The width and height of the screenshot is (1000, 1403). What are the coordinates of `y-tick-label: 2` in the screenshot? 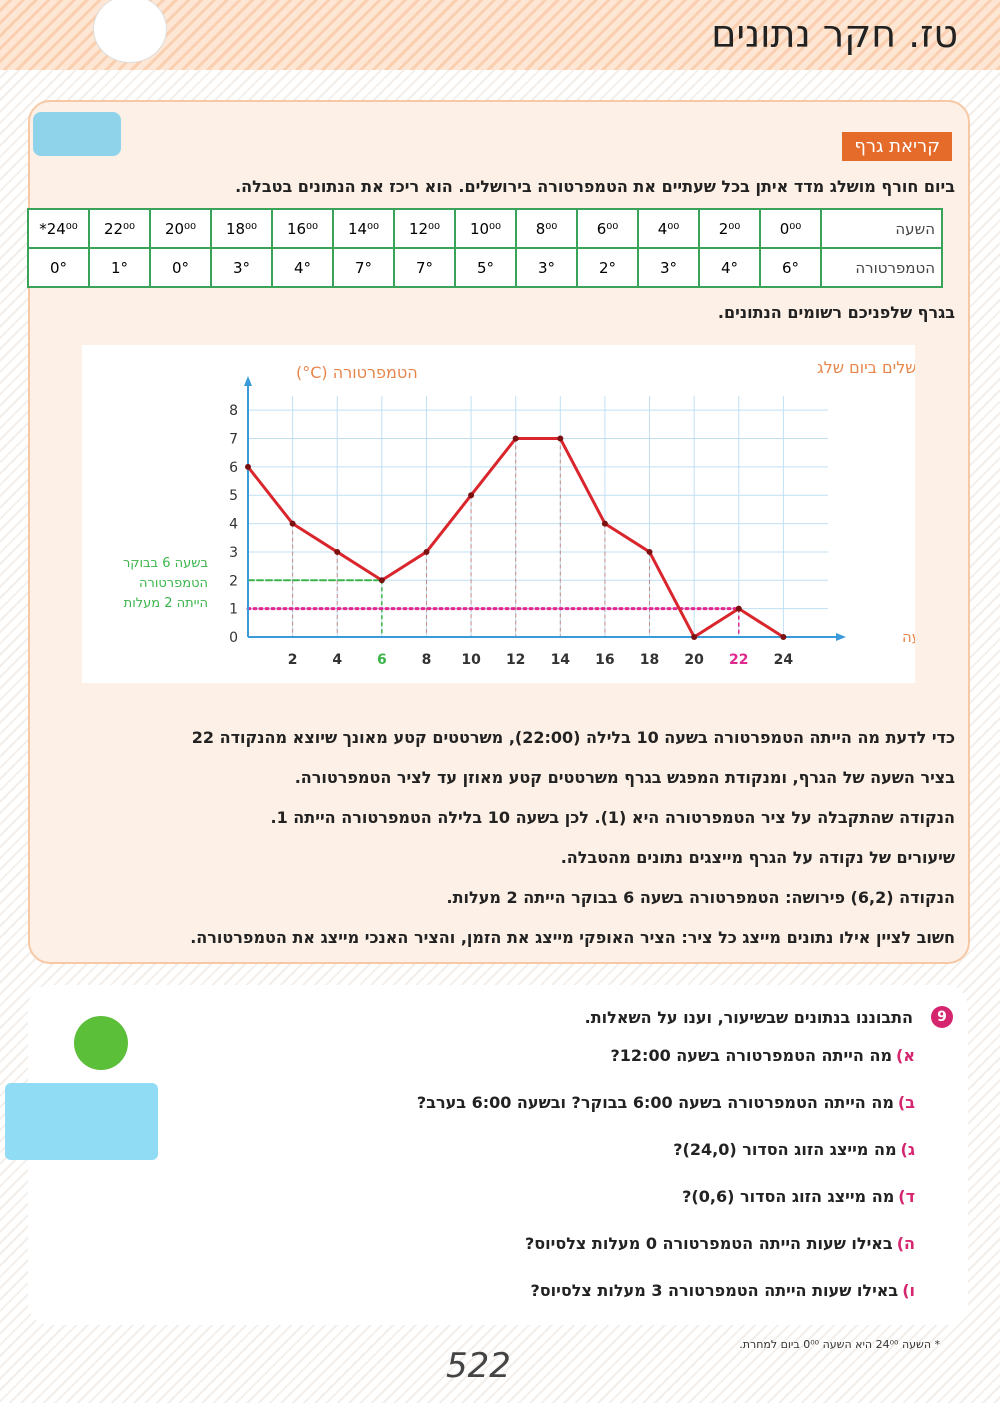 It's located at (233, 581).